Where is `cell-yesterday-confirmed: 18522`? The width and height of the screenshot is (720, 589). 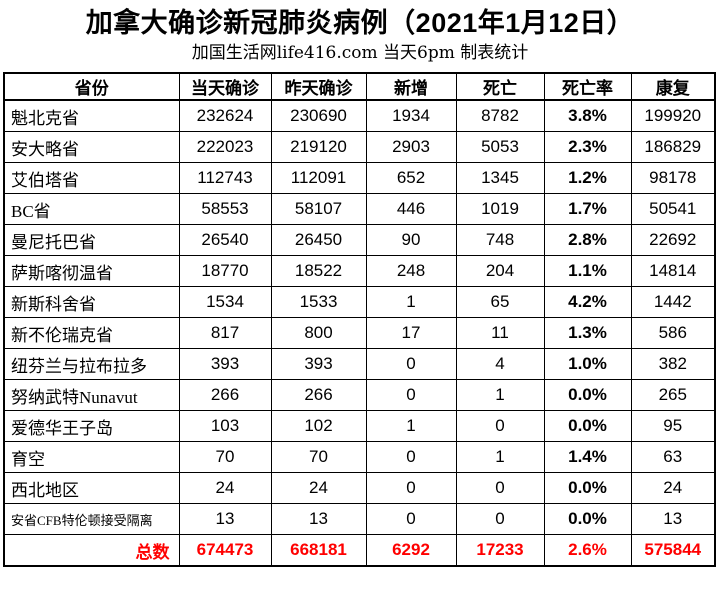 cell-yesterday-confirmed: 18522 is located at coordinates (318, 271).